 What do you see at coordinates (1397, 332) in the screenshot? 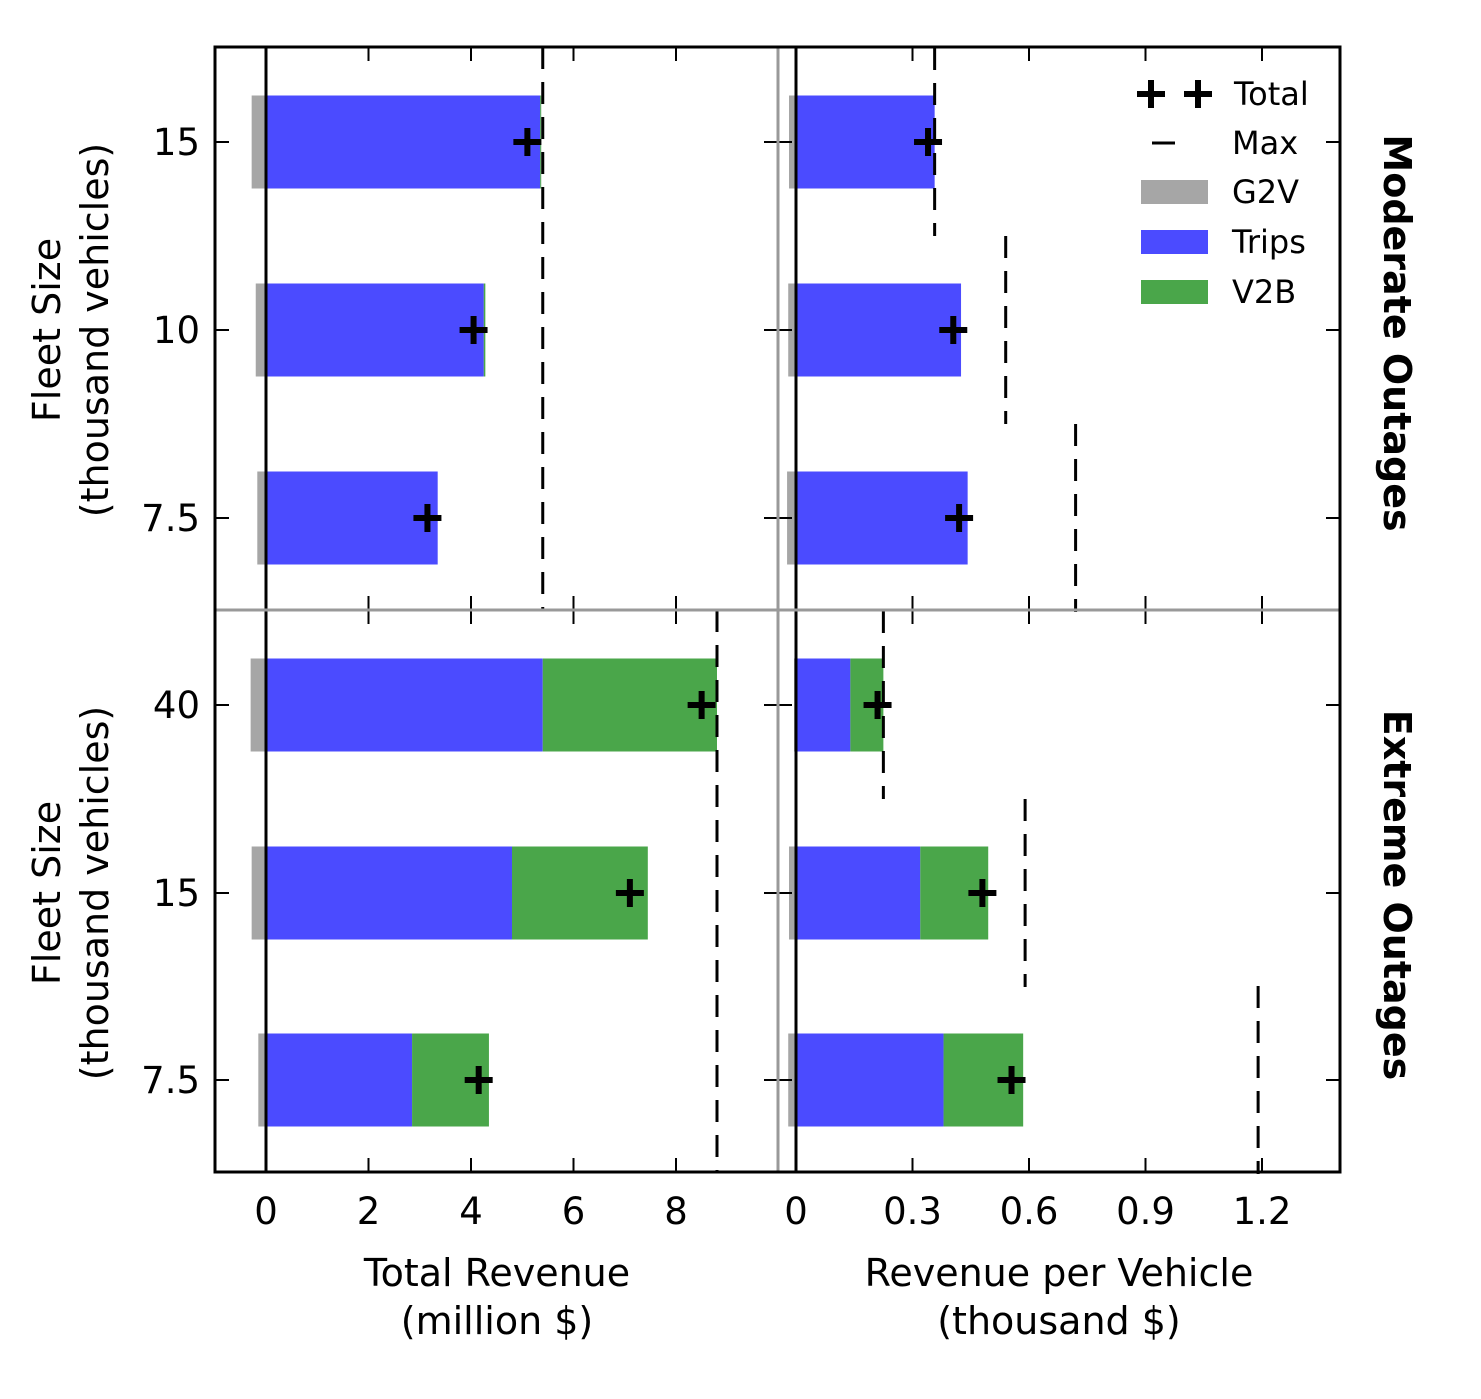
I see `row-title-moderate: Moderate Outages` at bounding box center [1397, 332].